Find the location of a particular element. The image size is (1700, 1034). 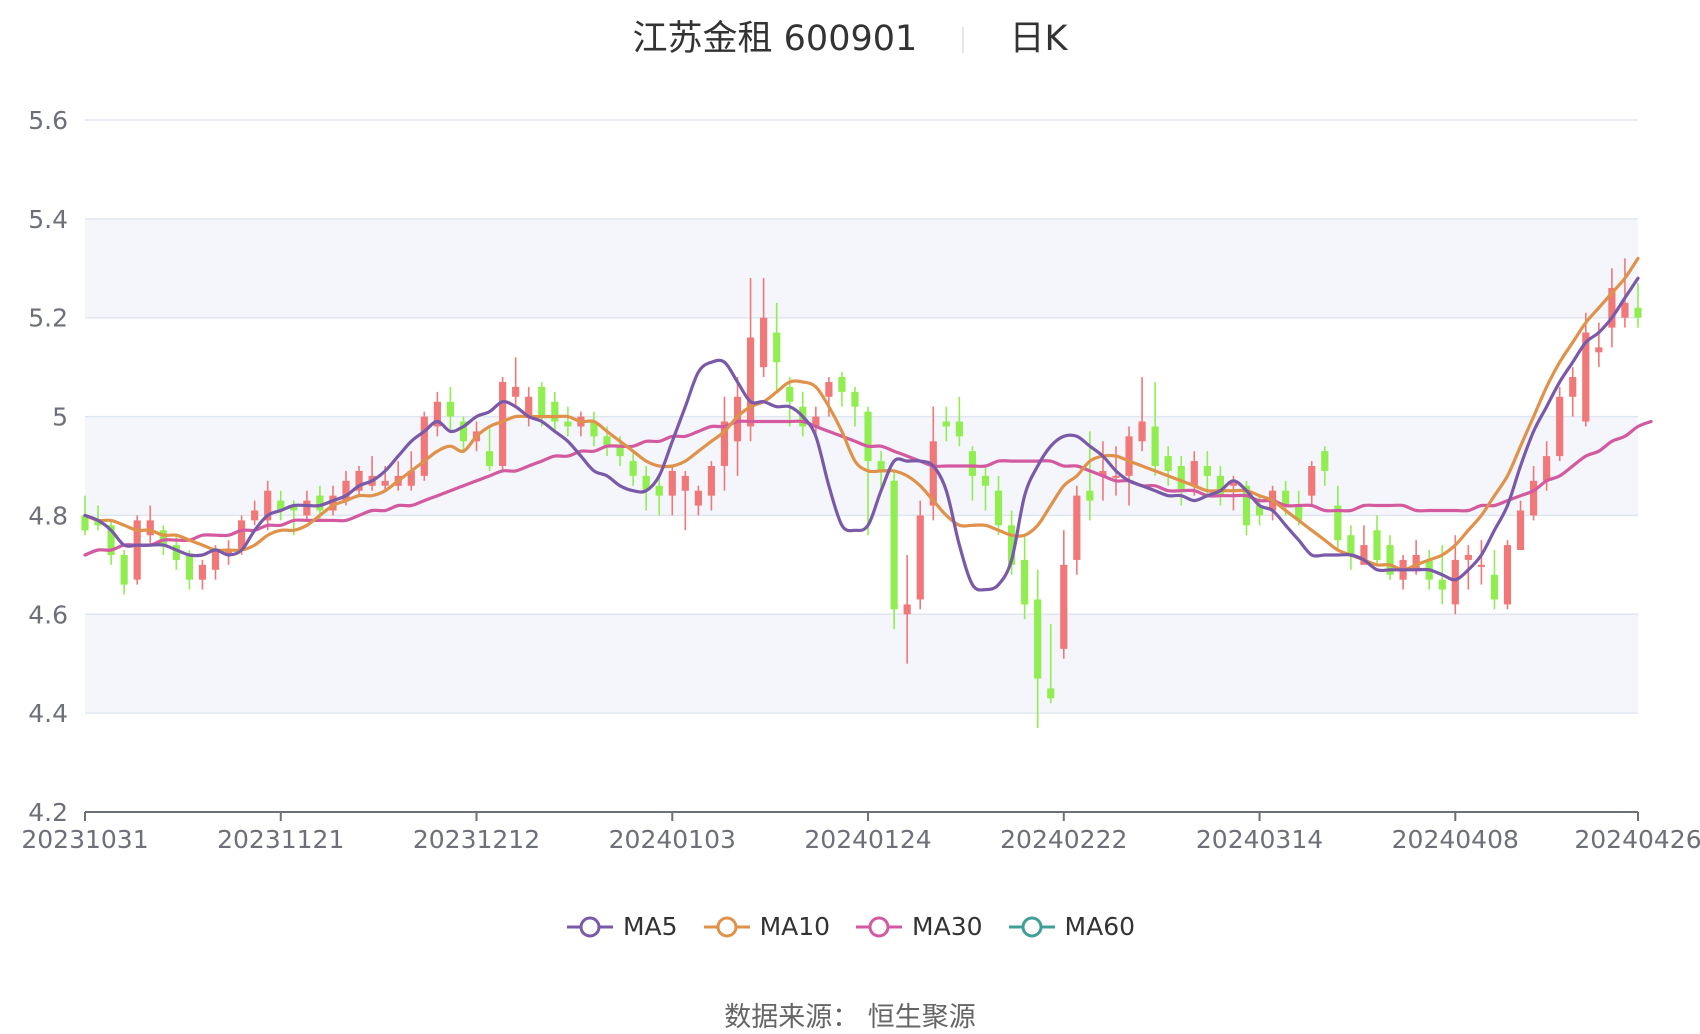

legend-item-ma10: MA10 is located at coordinates (766, 926).